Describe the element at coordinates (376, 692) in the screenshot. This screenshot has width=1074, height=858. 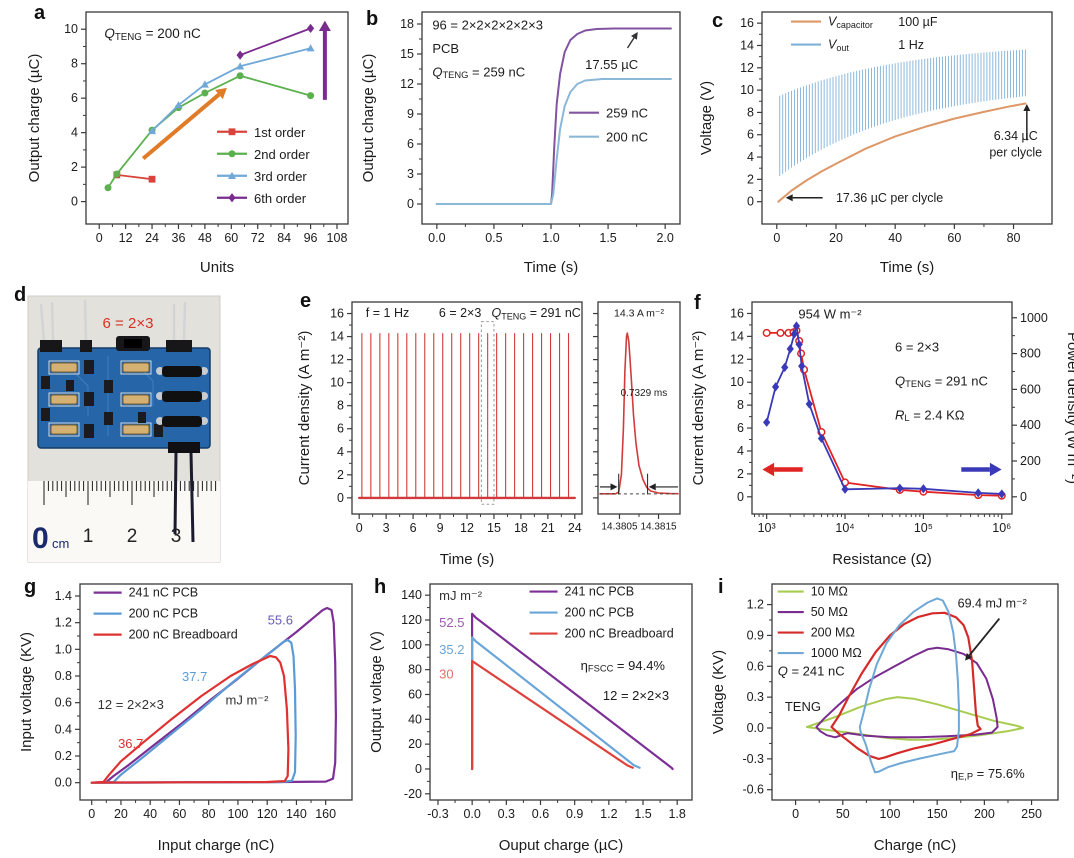
I see `svg-text: Output voltage (V)` at that location.